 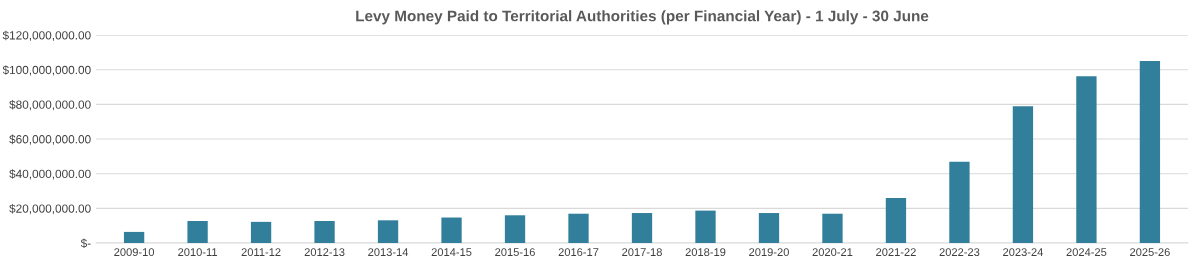 What do you see at coordinates (705, 252) in the screenshot?
I see `x-tick-label: 2018-19` at bounding box center [705, 252].